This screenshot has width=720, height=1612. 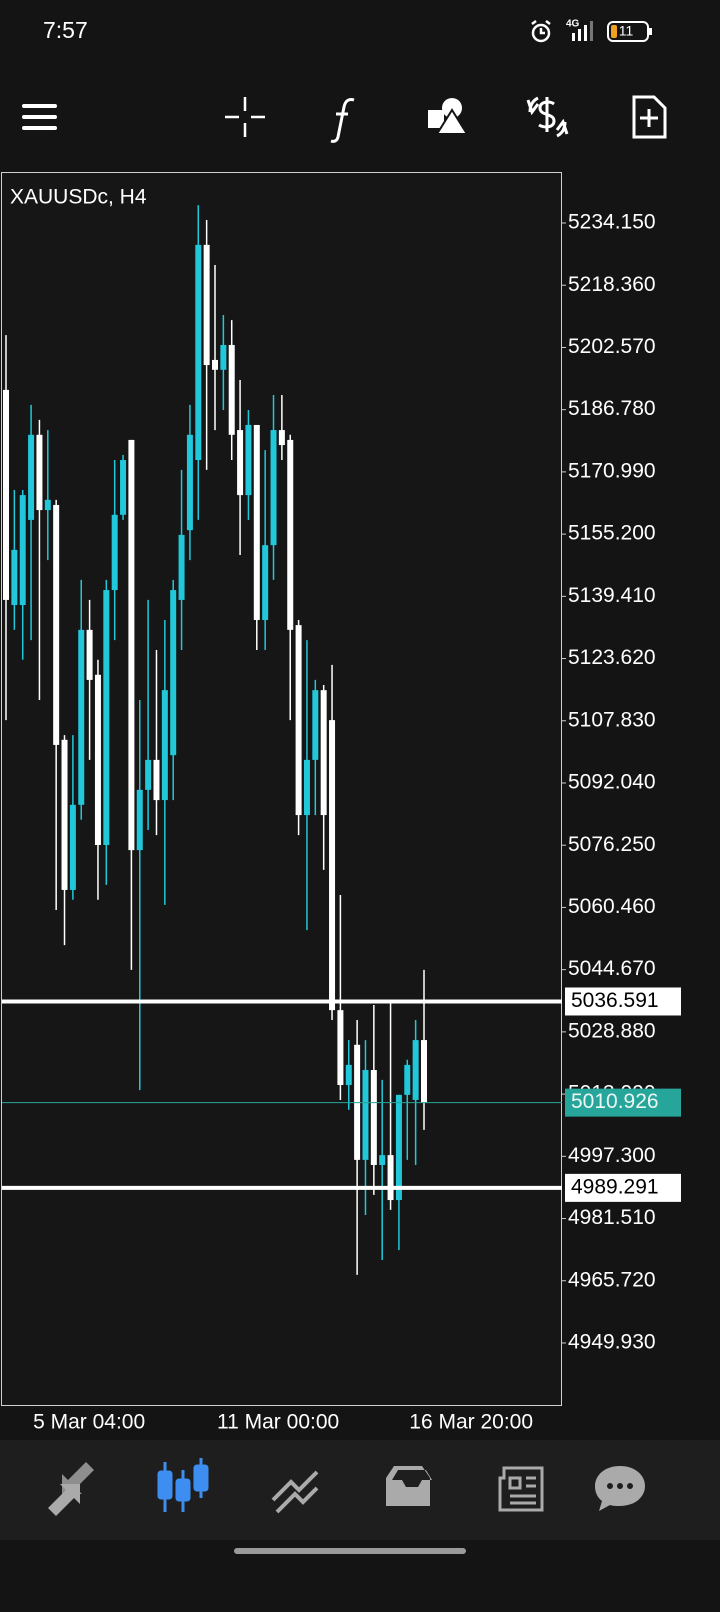 I want to click on y-tick-label: 5028.880, so click(x=612, y=1030).